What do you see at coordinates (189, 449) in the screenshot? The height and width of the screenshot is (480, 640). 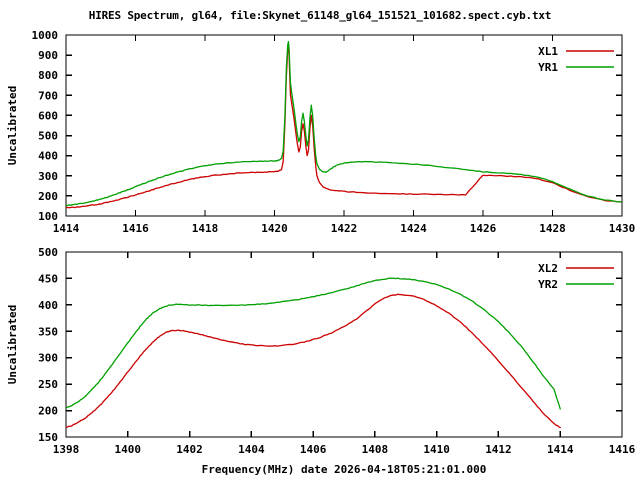 I see `x-tick-label: 1402` at bounding box center [189, 449].